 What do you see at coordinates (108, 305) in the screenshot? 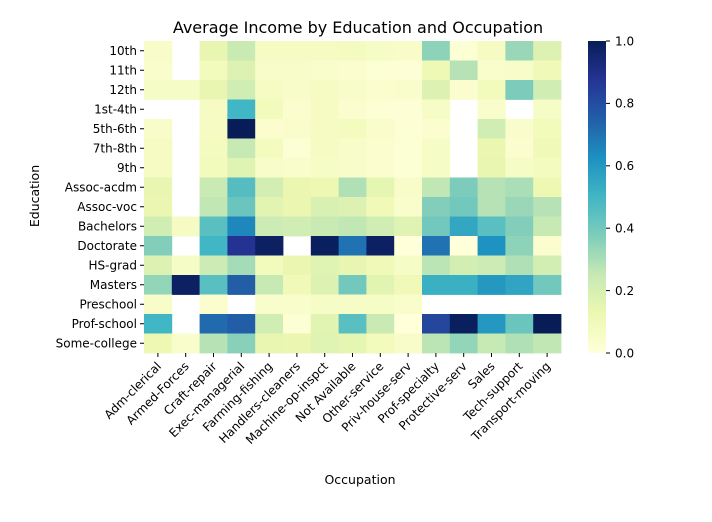
I see `y-tick-label: Preschool` at bounding box center [108, 305].